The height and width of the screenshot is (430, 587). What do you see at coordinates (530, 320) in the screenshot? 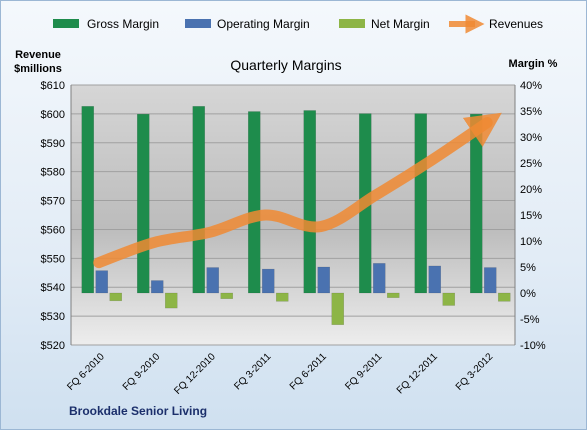
I see `right-tick-label: -5%` at bounding box center [530, 320].